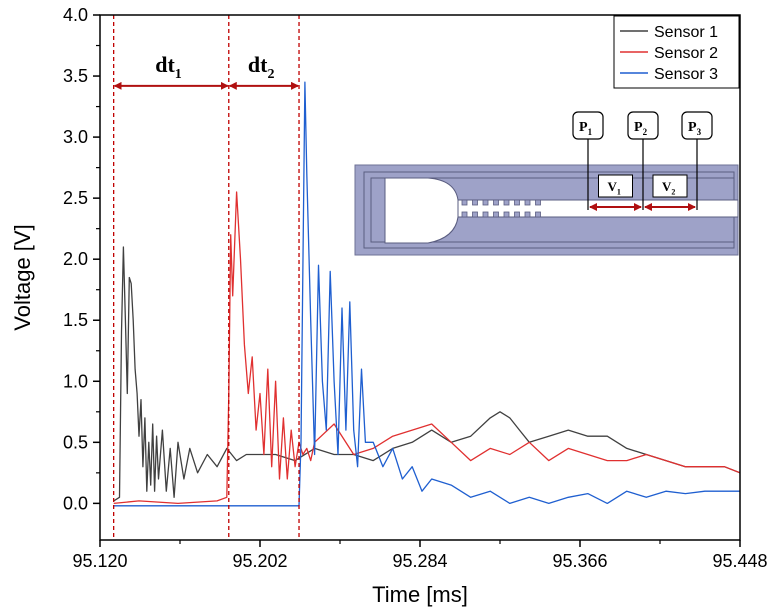  I want to click on probe-label-1: P1, so click(586, 128).